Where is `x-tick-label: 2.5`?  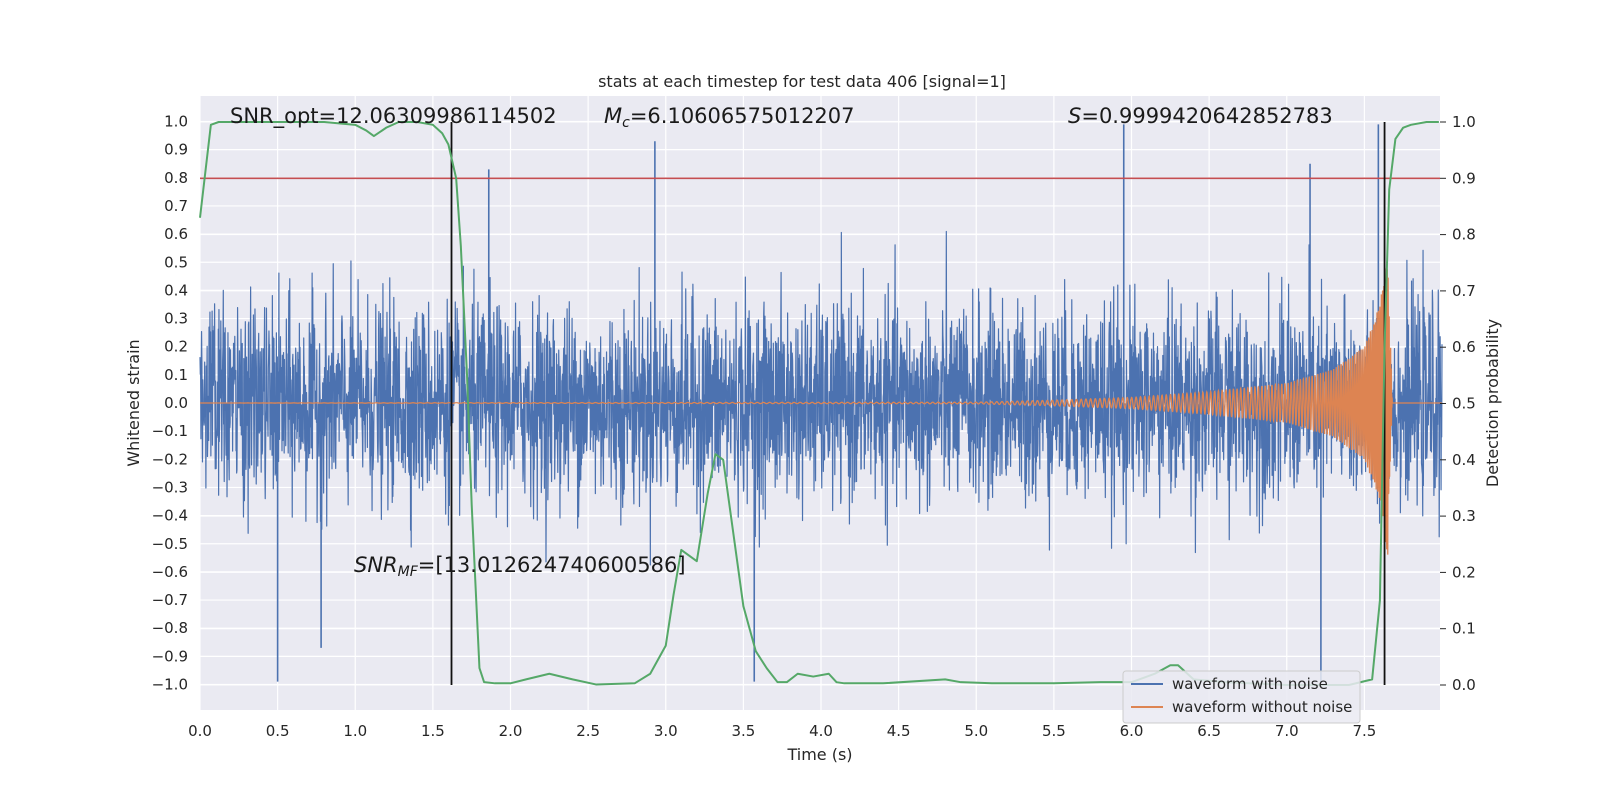
x-tick-label: 2.5 is located at coordinates (588, 731).